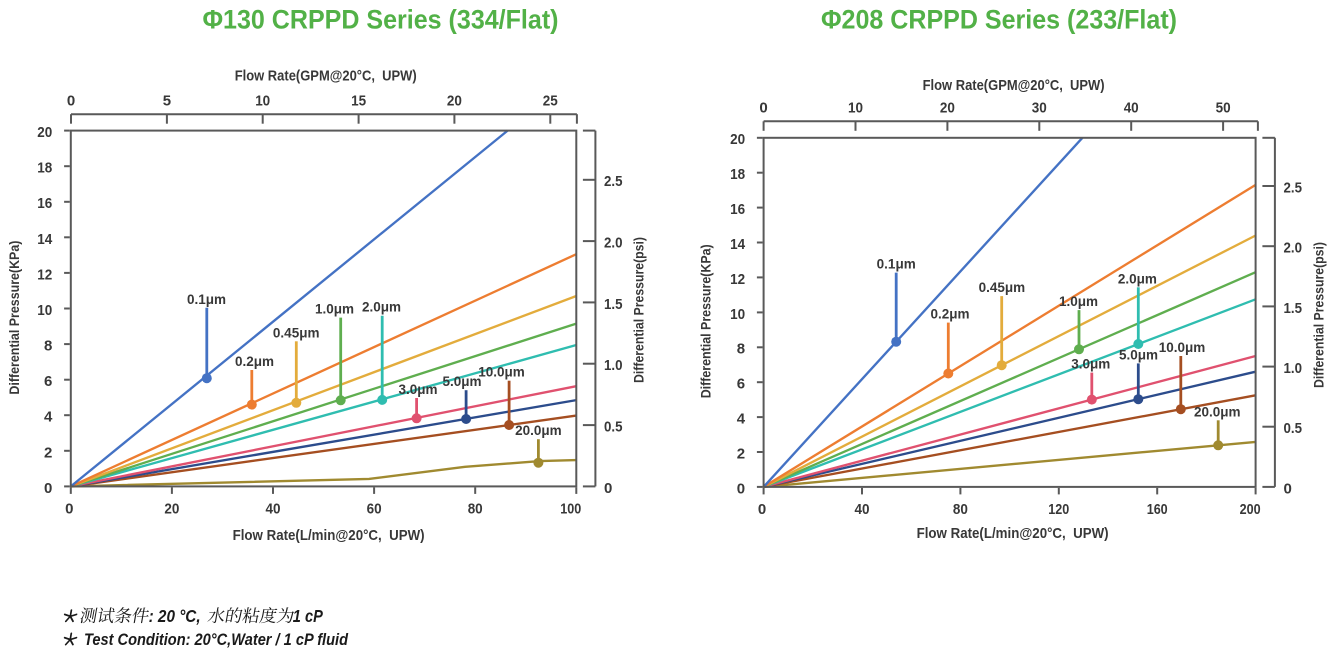 This screenshot has width=1337, height=658. What do you see at coordinates (1157, 509) in the screenshot?
I see `svg-text: 160` at bounding box center [1157, 509].